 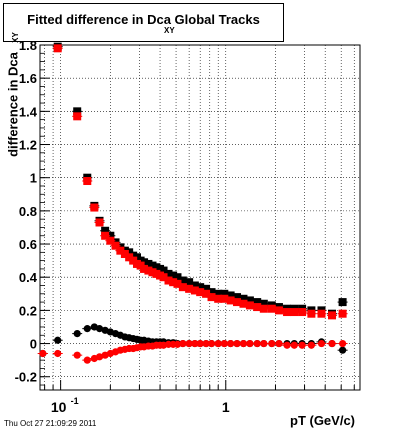 I want to click on x-tick-label-0.1-exponent: -1, so click(x=75, y=401).